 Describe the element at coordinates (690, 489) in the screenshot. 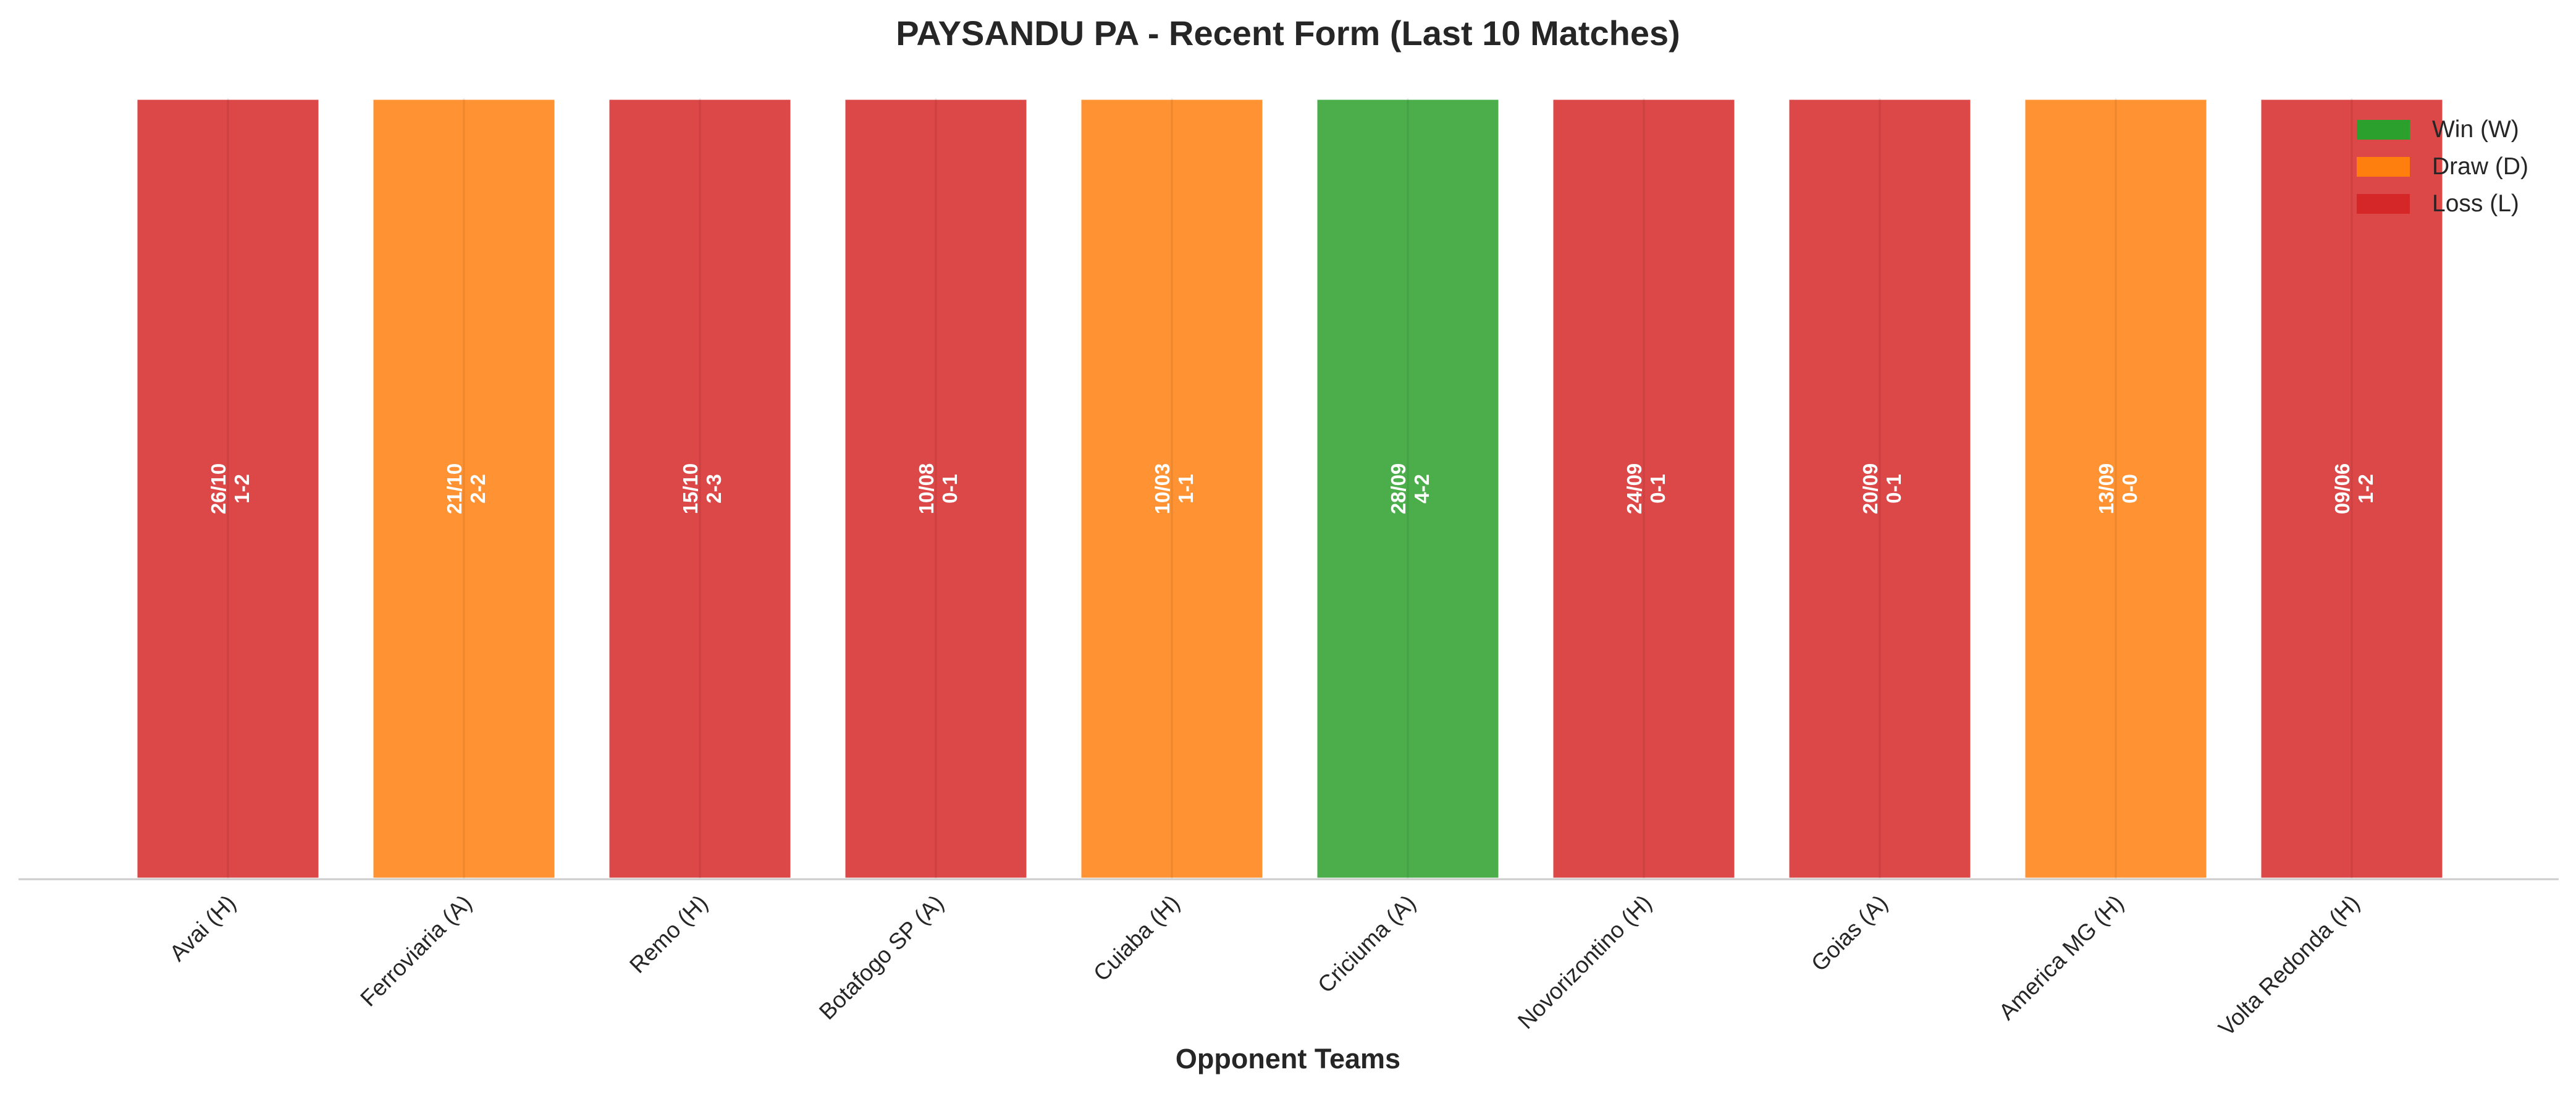

I see `bar-date-3: 15/10` at that location.